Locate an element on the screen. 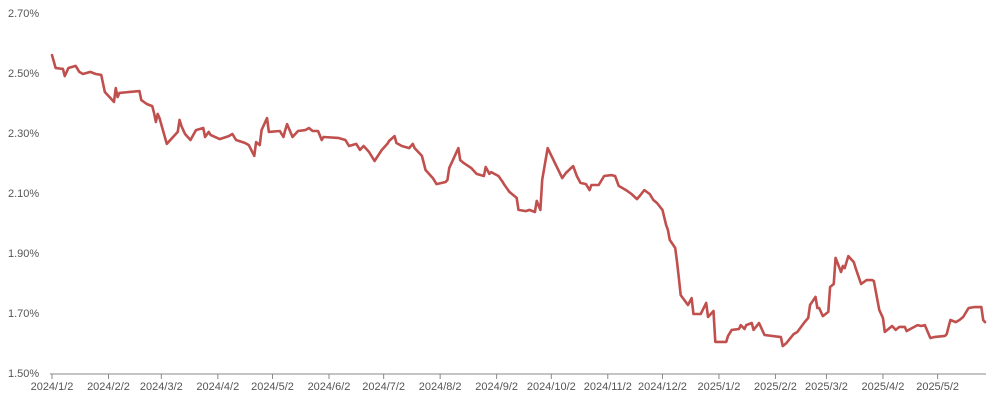 Image resolution: width=1000 pixels, height=405 pixels. y-tick-label: 1.50% is located at coordinates (23, 374).